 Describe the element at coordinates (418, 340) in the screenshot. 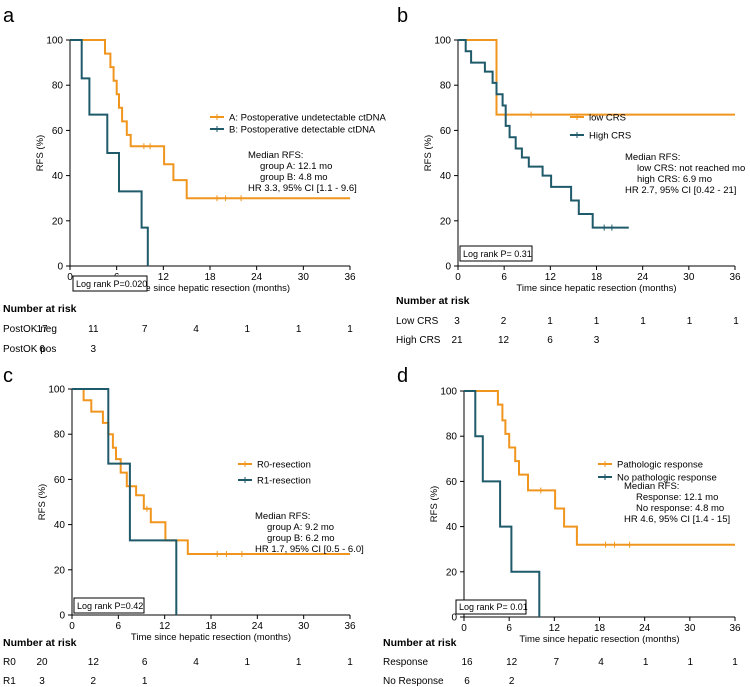

I see `risk-row-label: High CRS` at that location.